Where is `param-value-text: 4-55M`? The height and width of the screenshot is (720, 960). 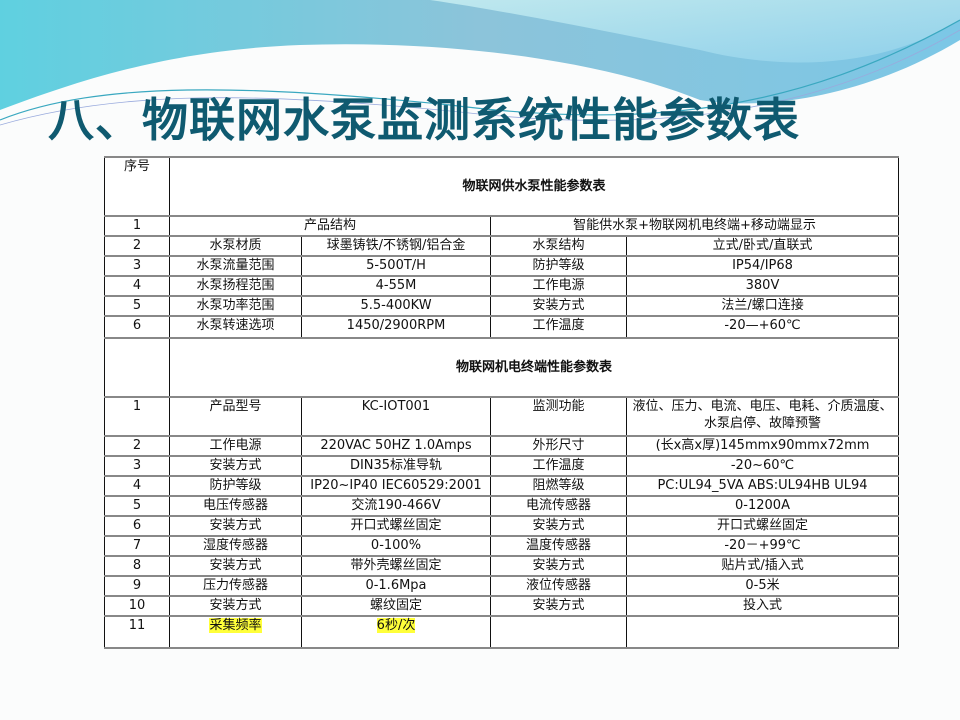
param-value-text: 4-55M is located at coordinates (396, 285).